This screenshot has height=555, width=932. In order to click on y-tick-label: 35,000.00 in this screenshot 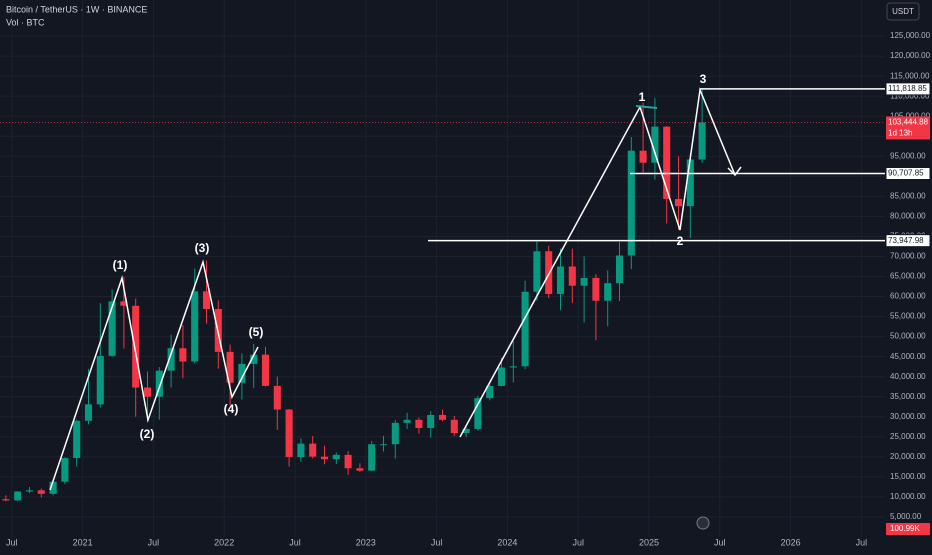, I will do `click(908, 396)`.